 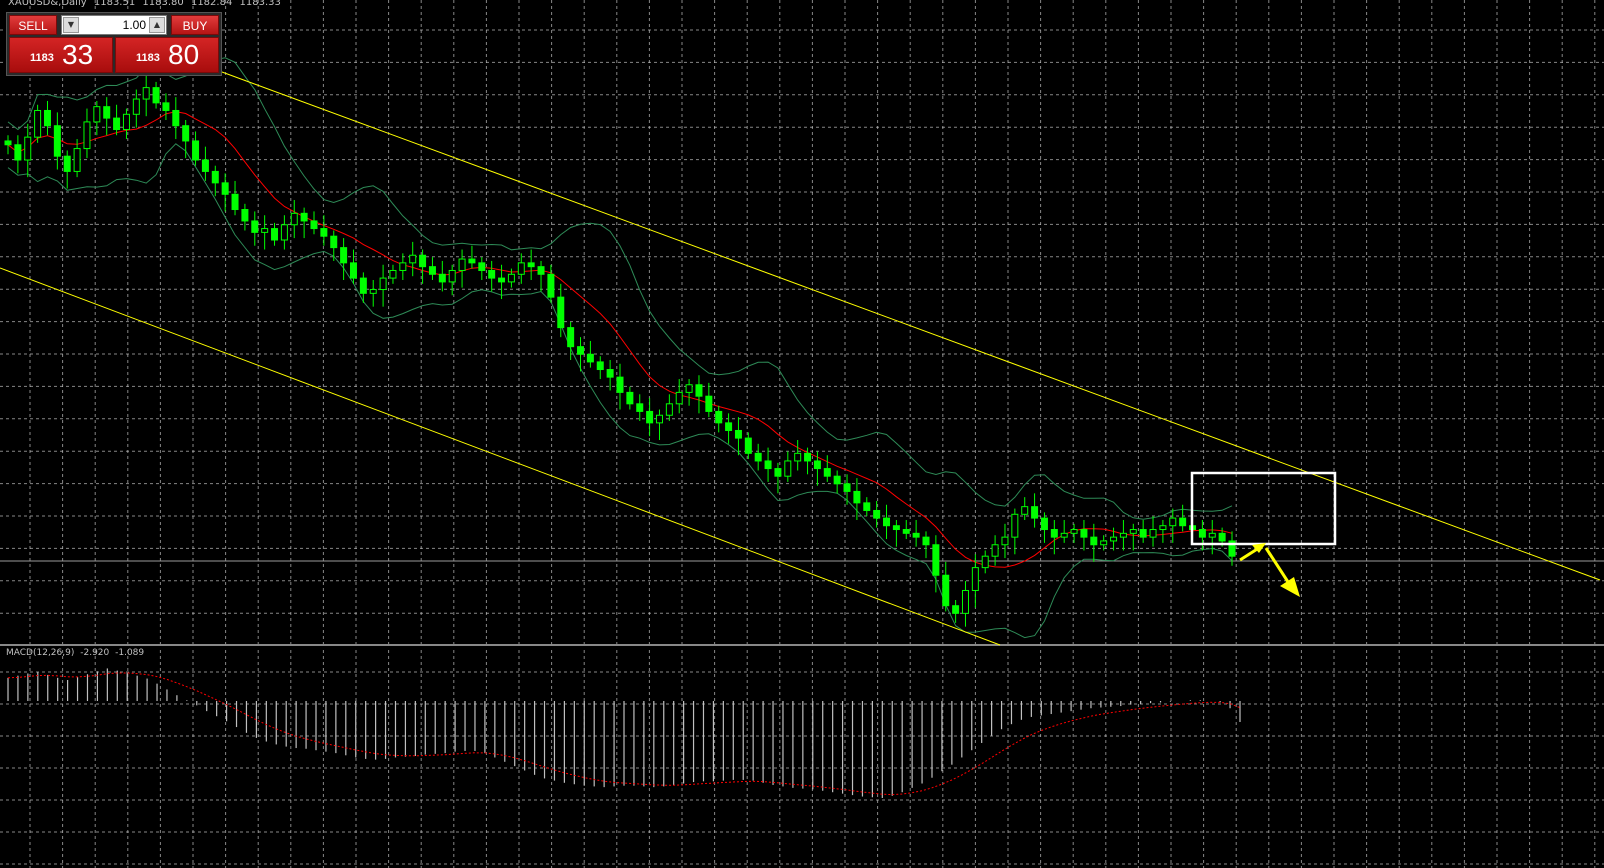 I want to click on macd-signal-line, so click(x=624, y=734).